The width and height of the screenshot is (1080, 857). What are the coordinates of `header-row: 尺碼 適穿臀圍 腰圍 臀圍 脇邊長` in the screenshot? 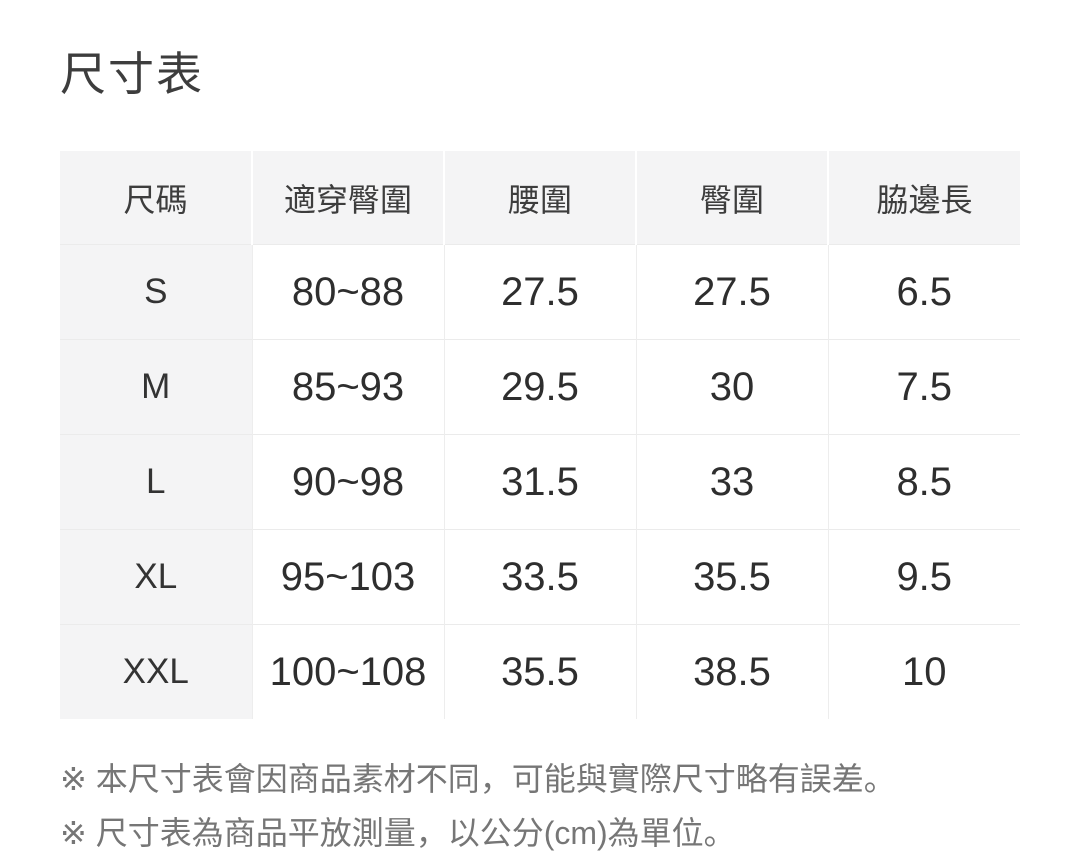 It's located at (540, 198).